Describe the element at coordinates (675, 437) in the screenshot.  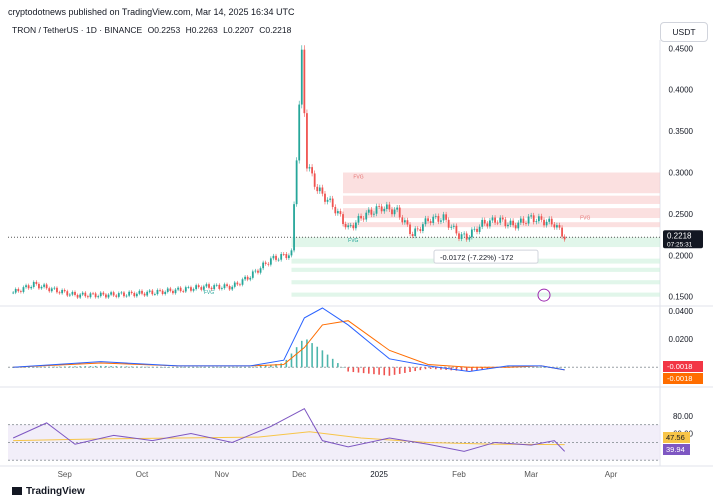
I see `rsi-ma-label: 47.56` at that location.